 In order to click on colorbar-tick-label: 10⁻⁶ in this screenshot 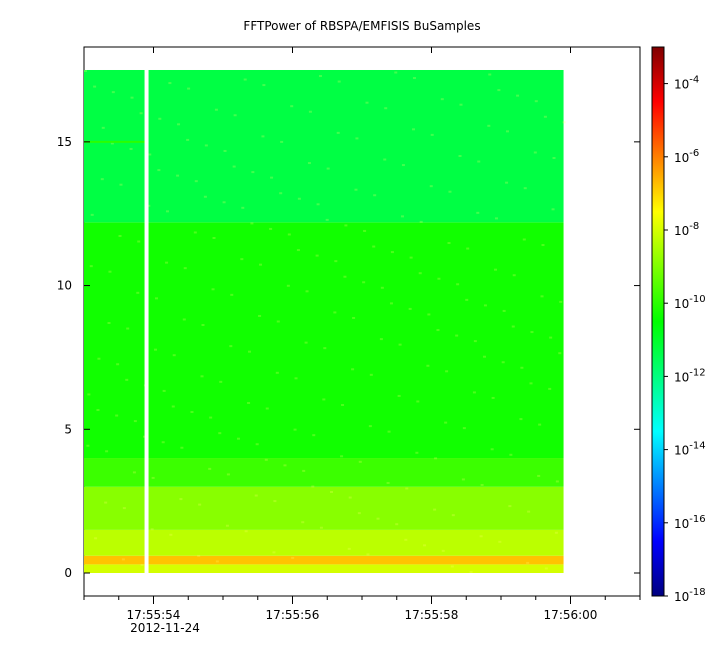, I will do `click(686, 156)`.